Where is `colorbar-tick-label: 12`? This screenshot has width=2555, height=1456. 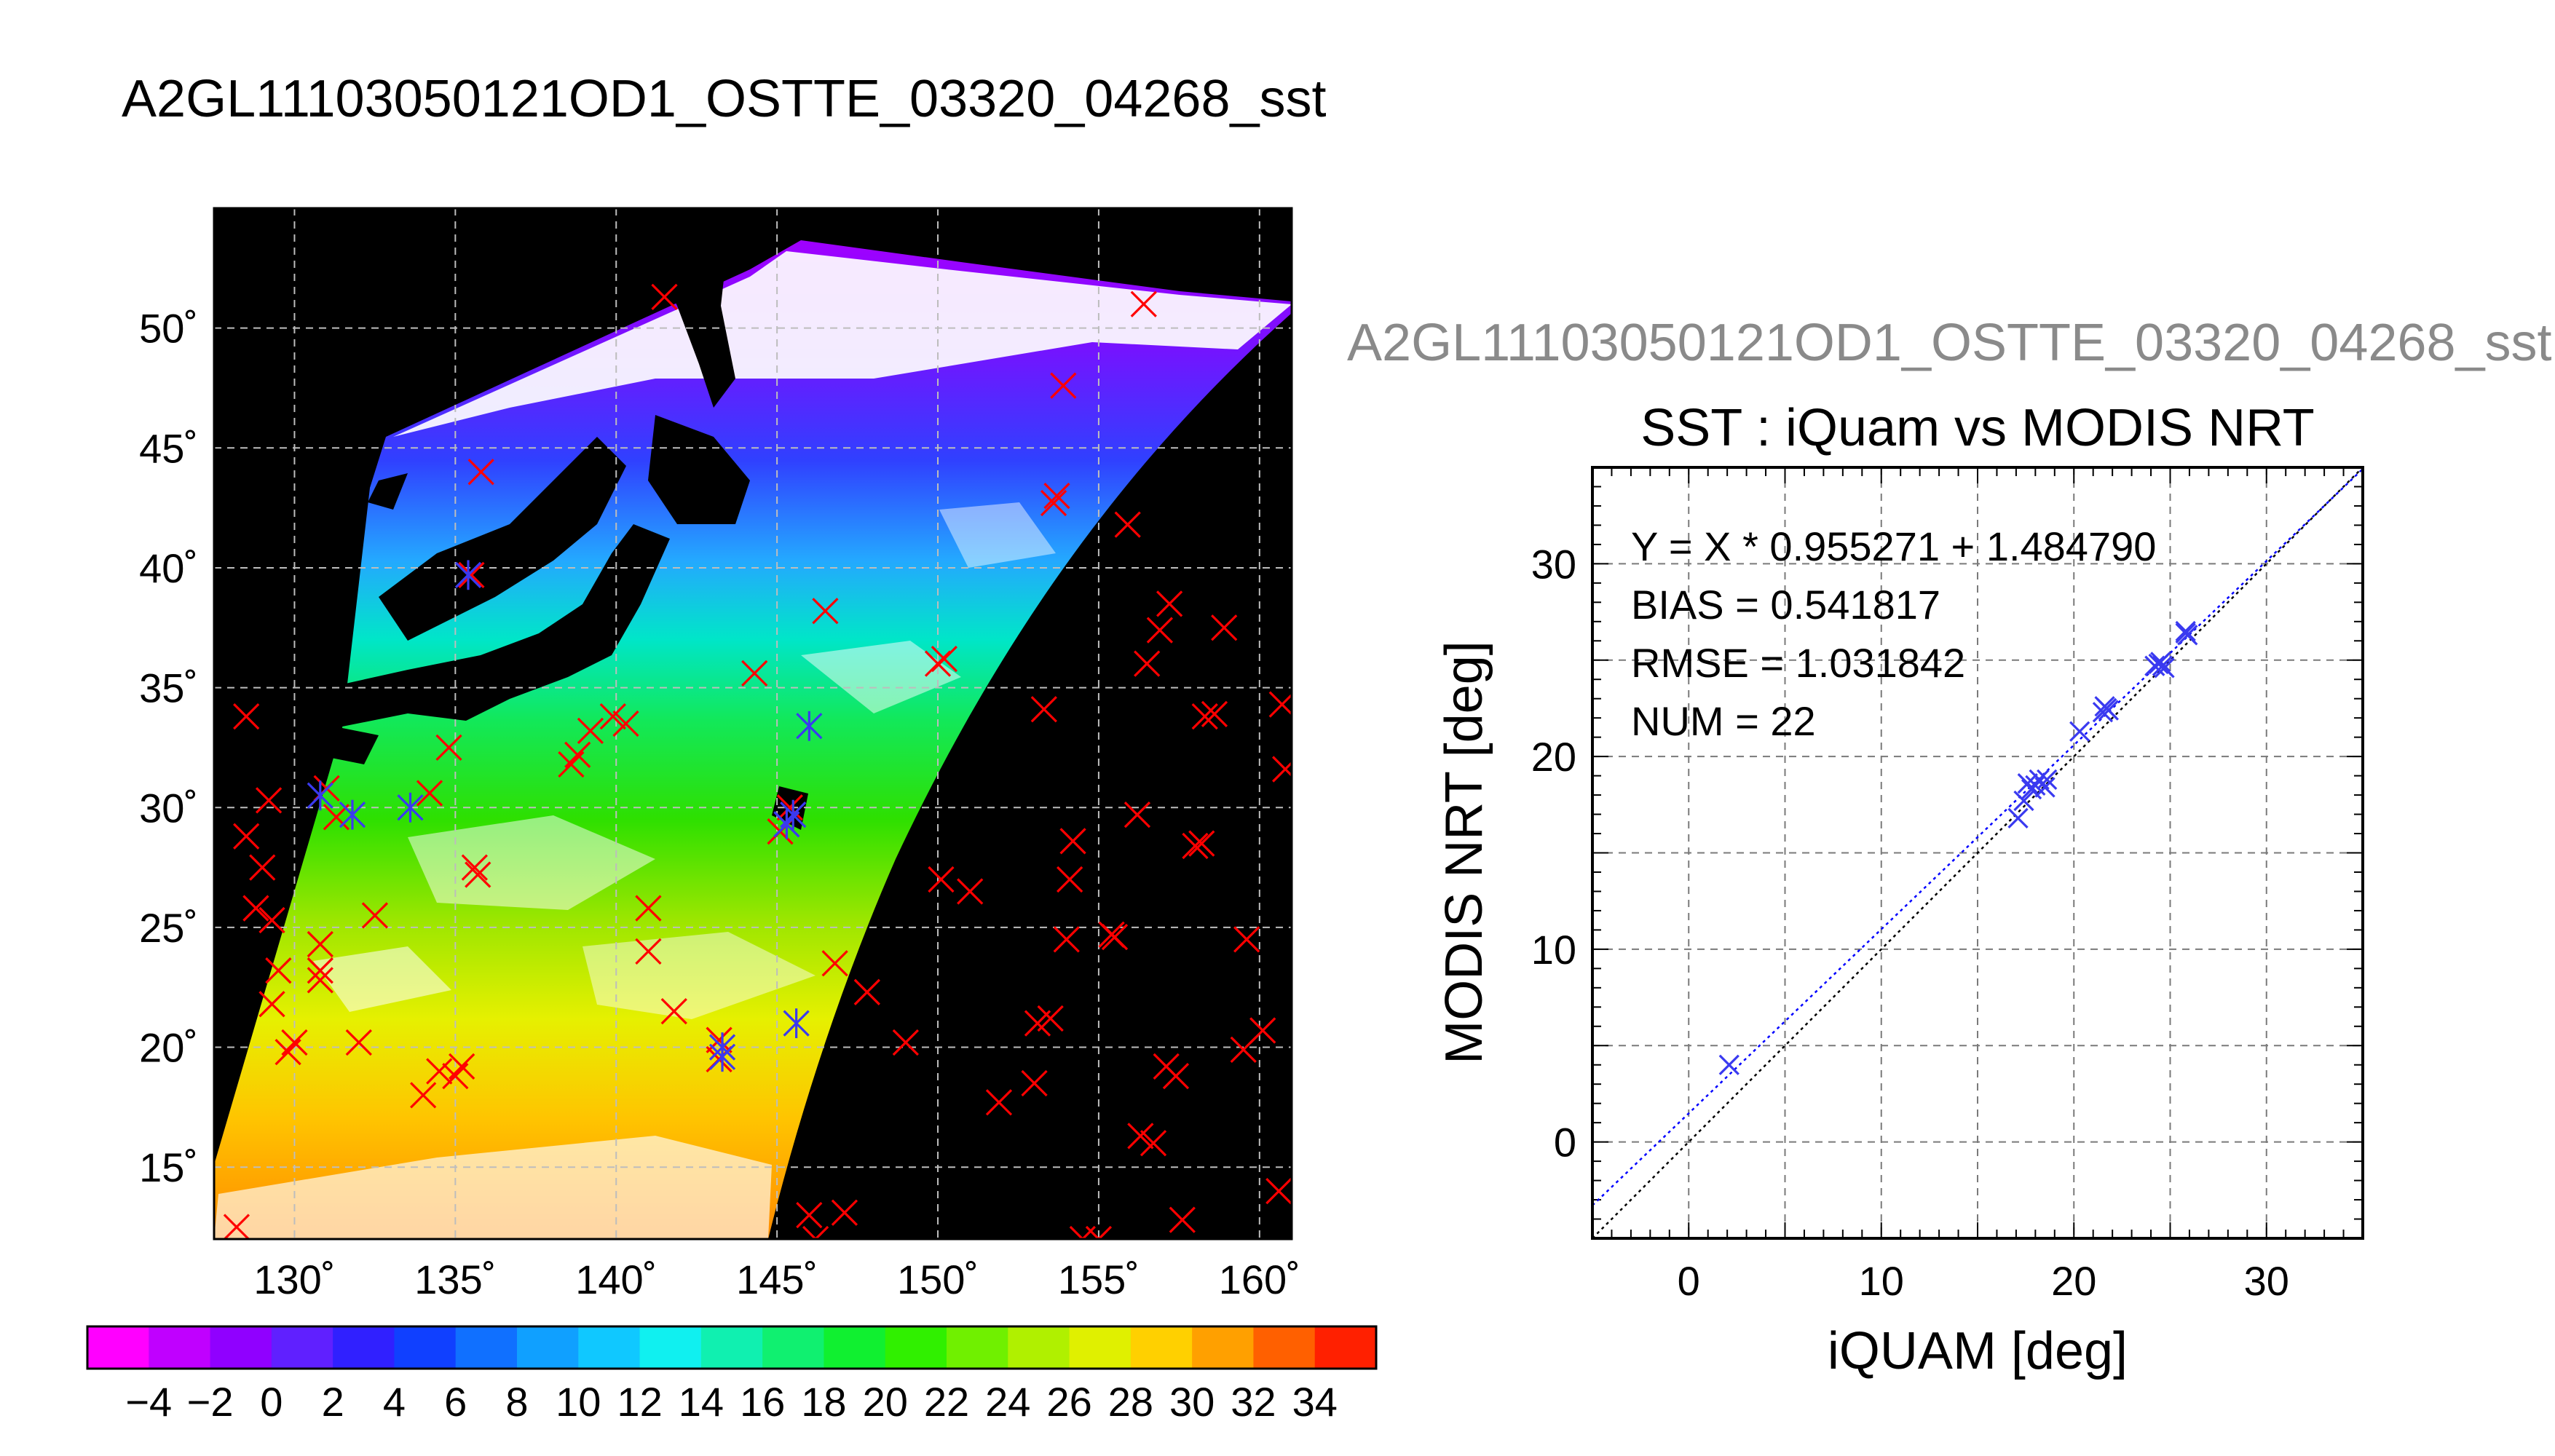 colorbar-tick-label: 12 is located at coordinates (639, 1402).